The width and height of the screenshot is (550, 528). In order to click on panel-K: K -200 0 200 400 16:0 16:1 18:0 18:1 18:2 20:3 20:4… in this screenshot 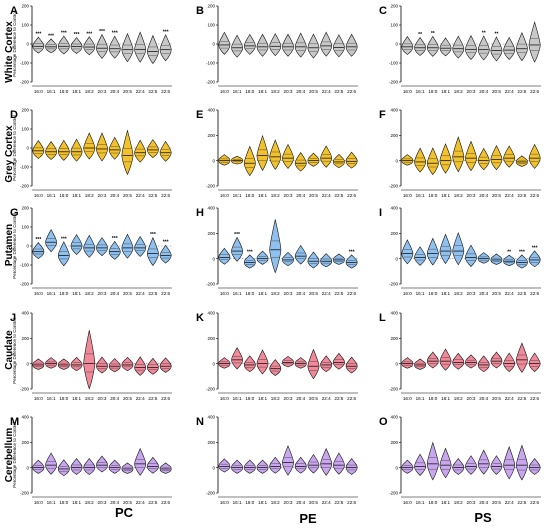, I will do `click(277, 356)`.